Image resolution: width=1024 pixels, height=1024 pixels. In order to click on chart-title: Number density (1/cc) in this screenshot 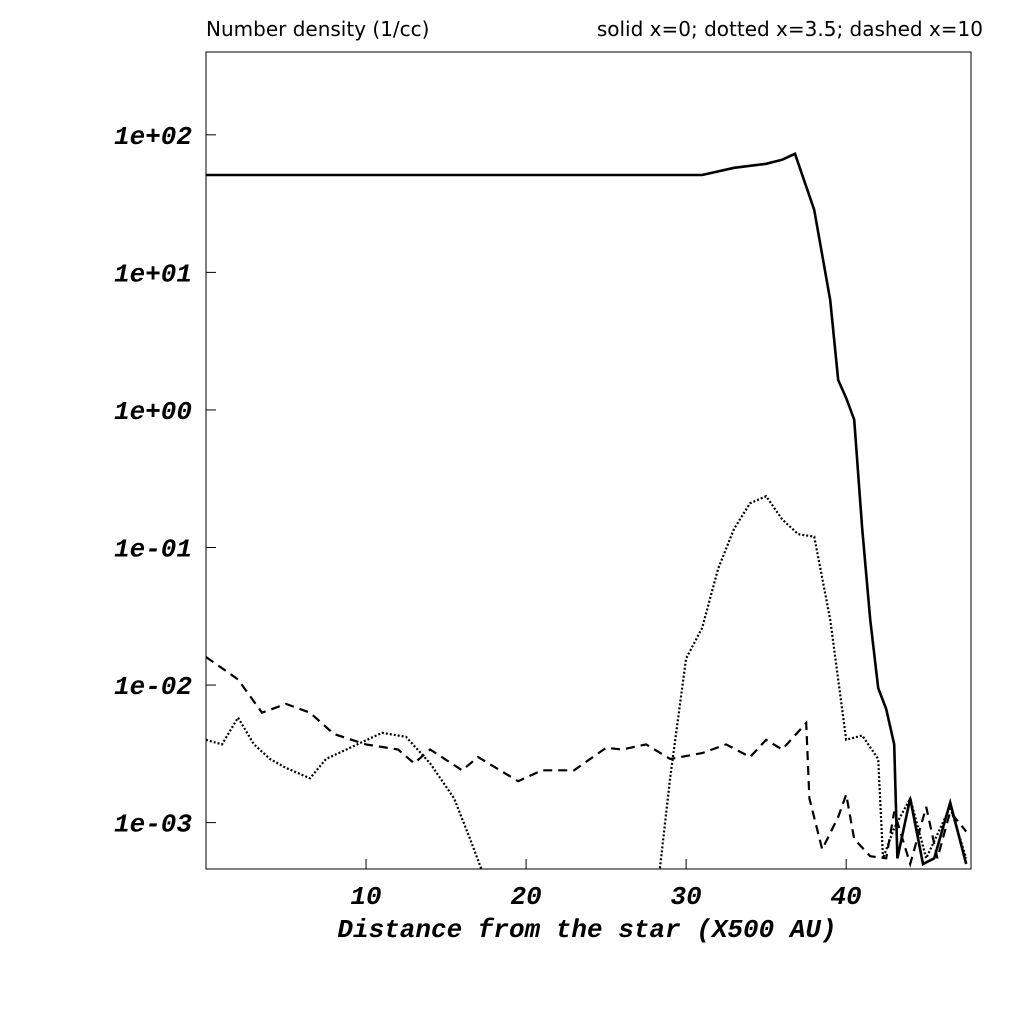, I will do `click(317, 29)`.